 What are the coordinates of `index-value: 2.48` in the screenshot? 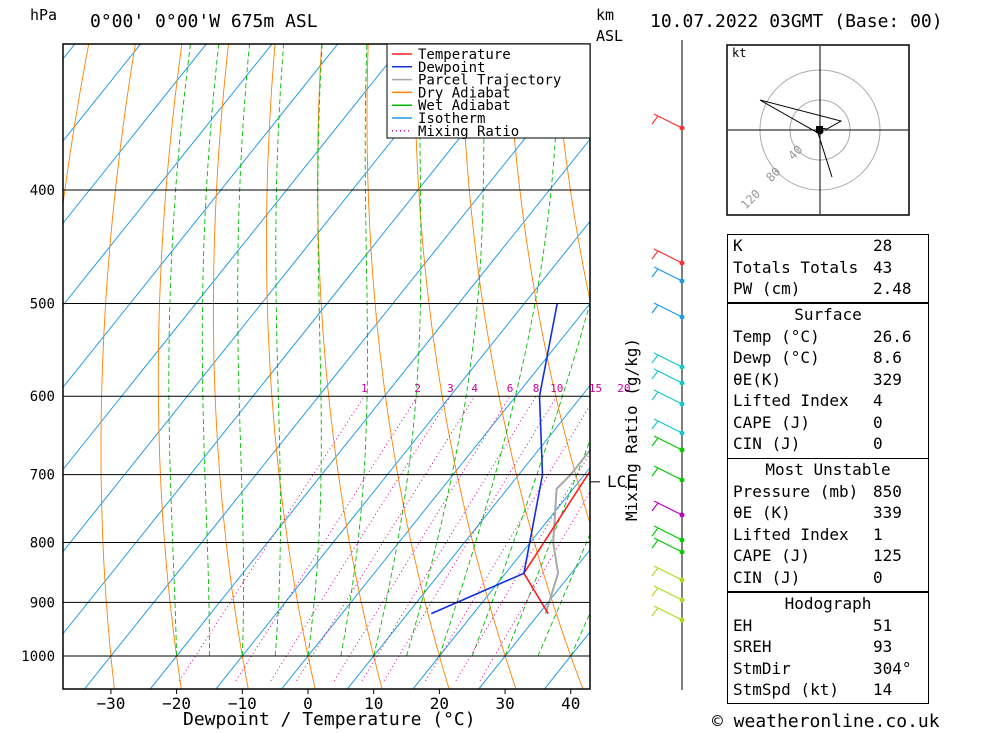 It's located at (892, 288).